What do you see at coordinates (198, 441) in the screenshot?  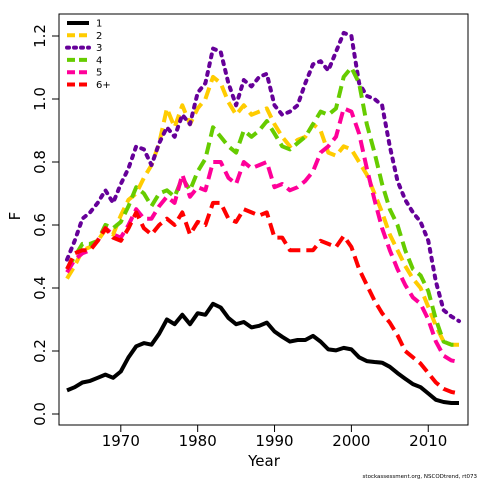 I see `x-tick-label-1980: 1980` at bounding box center [198, 441].